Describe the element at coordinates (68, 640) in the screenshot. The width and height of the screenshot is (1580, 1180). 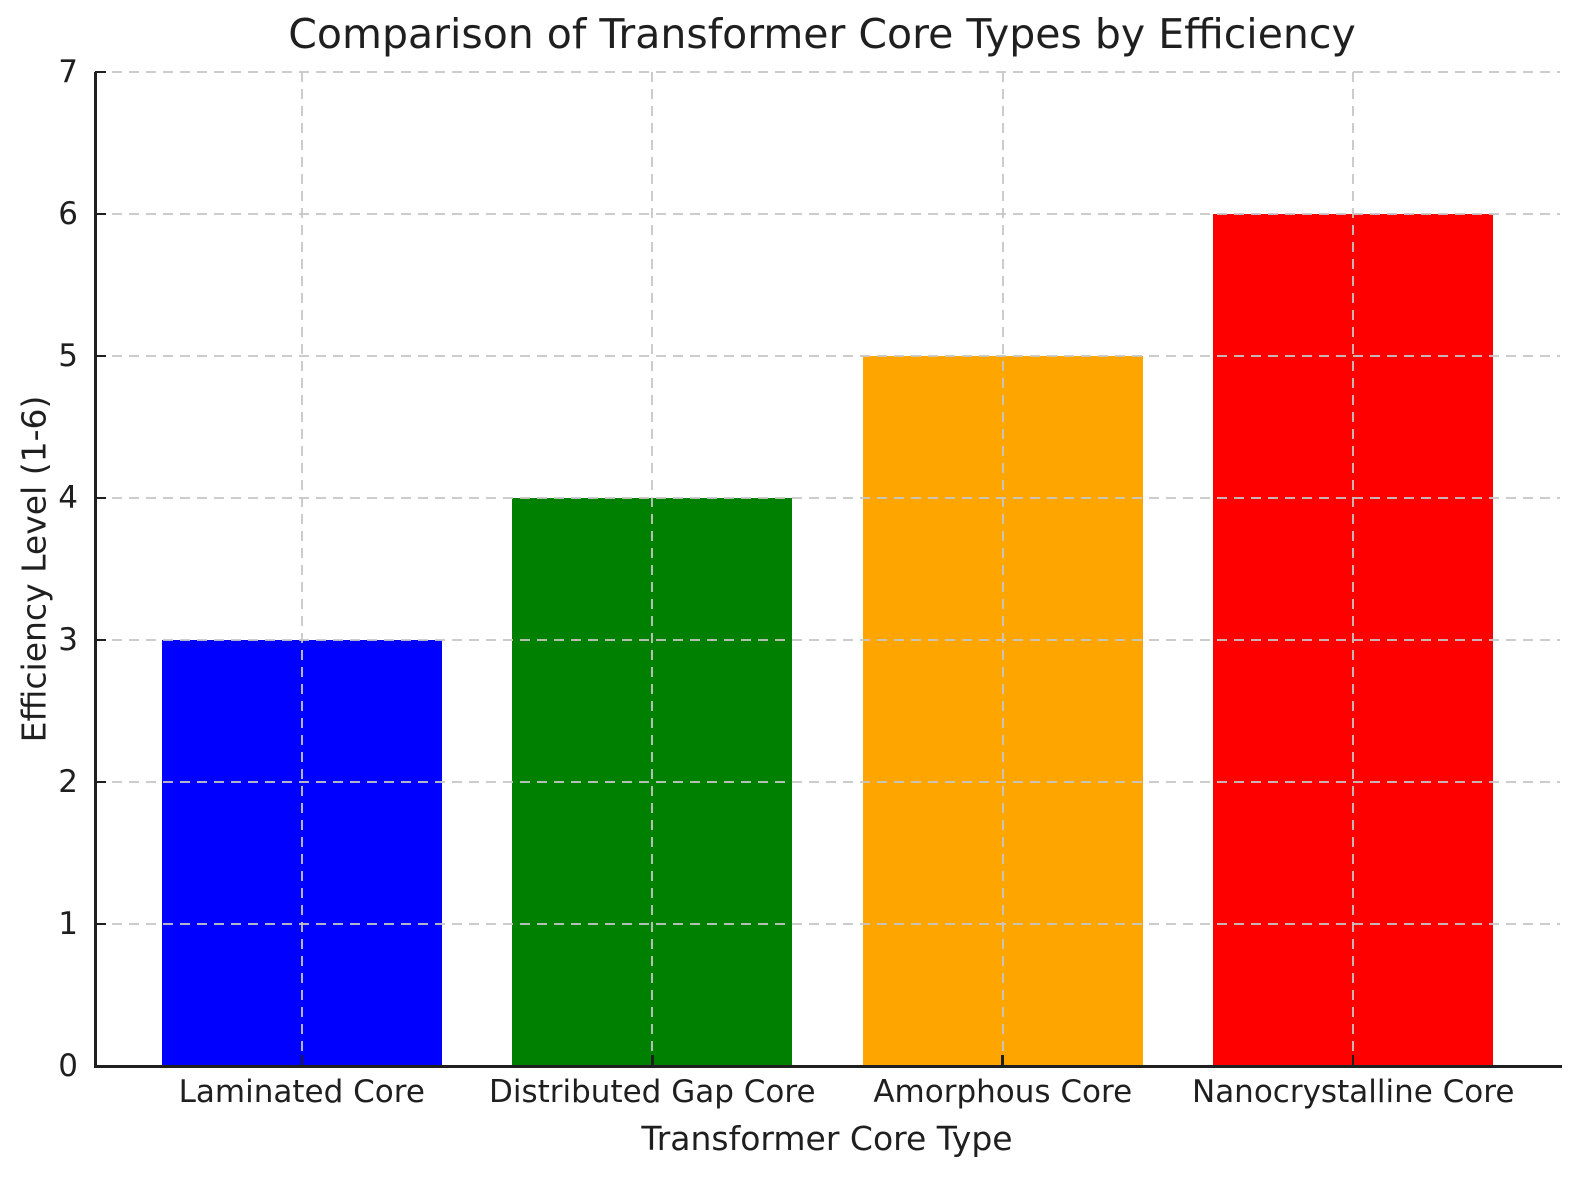
I see `y-tick-label: 3` at that location.